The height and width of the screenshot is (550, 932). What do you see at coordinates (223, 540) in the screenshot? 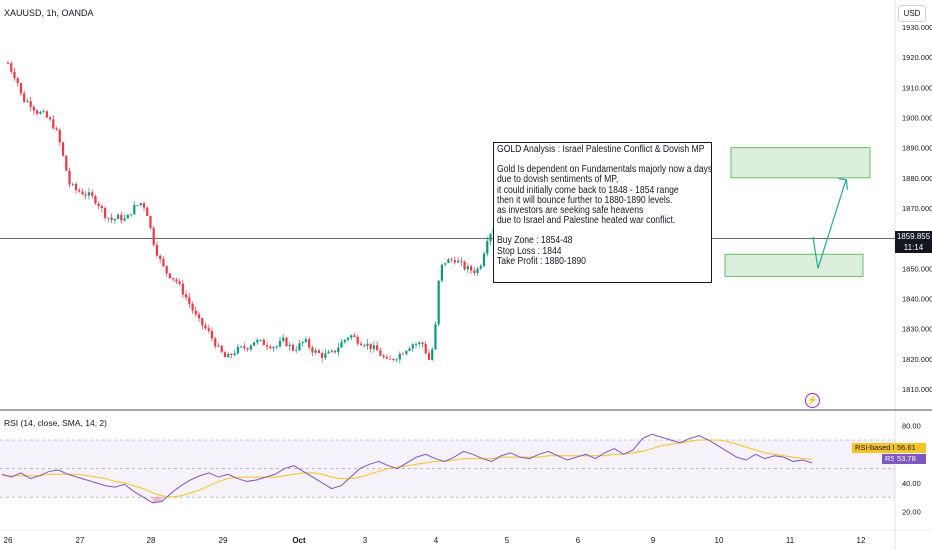
I see `time-tick-label: 29` at bounding box center [223, 540].